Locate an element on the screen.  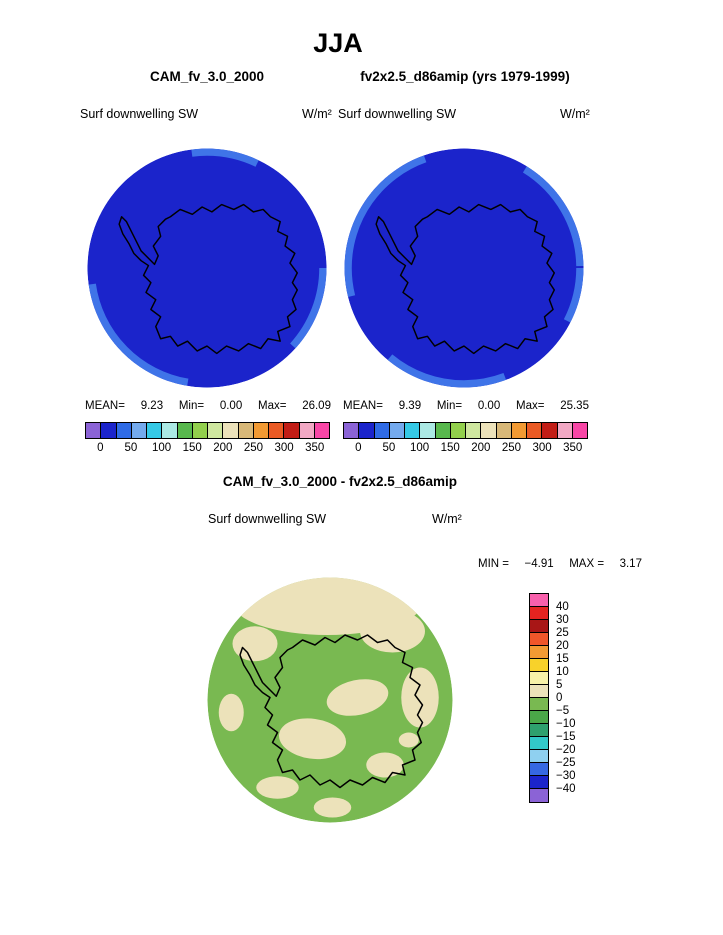
left-model-header: CAM_fv_3.0_2000 is located at coordinates (207, 76).